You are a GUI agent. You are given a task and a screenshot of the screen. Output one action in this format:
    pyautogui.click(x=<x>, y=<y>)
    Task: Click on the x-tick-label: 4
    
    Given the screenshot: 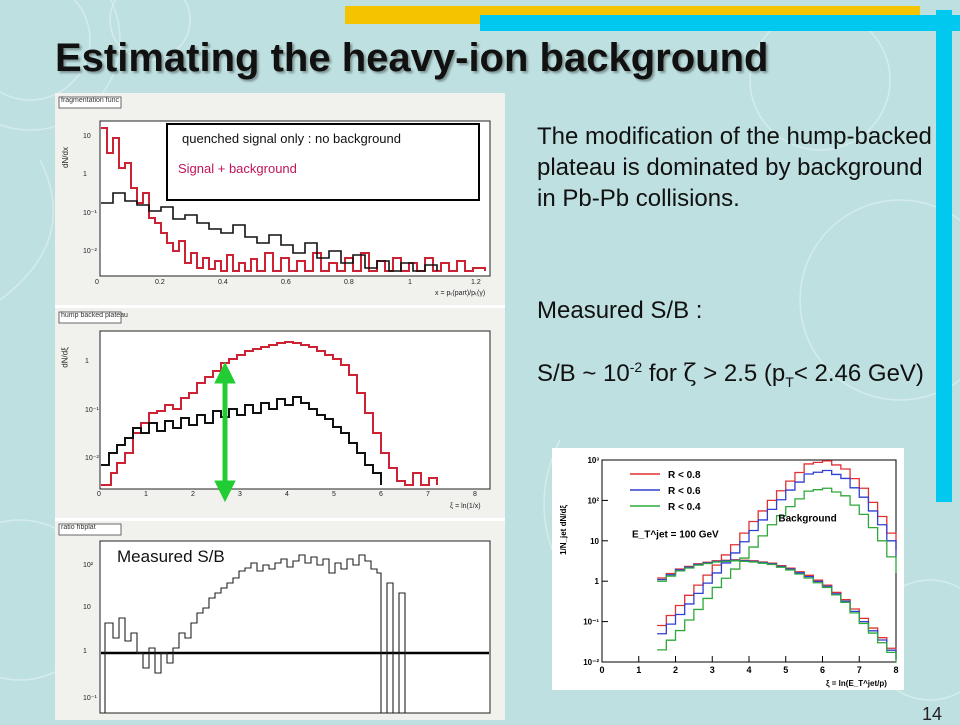 What is the action you would take?
    pyautogui.click(x=748, y=670)
    